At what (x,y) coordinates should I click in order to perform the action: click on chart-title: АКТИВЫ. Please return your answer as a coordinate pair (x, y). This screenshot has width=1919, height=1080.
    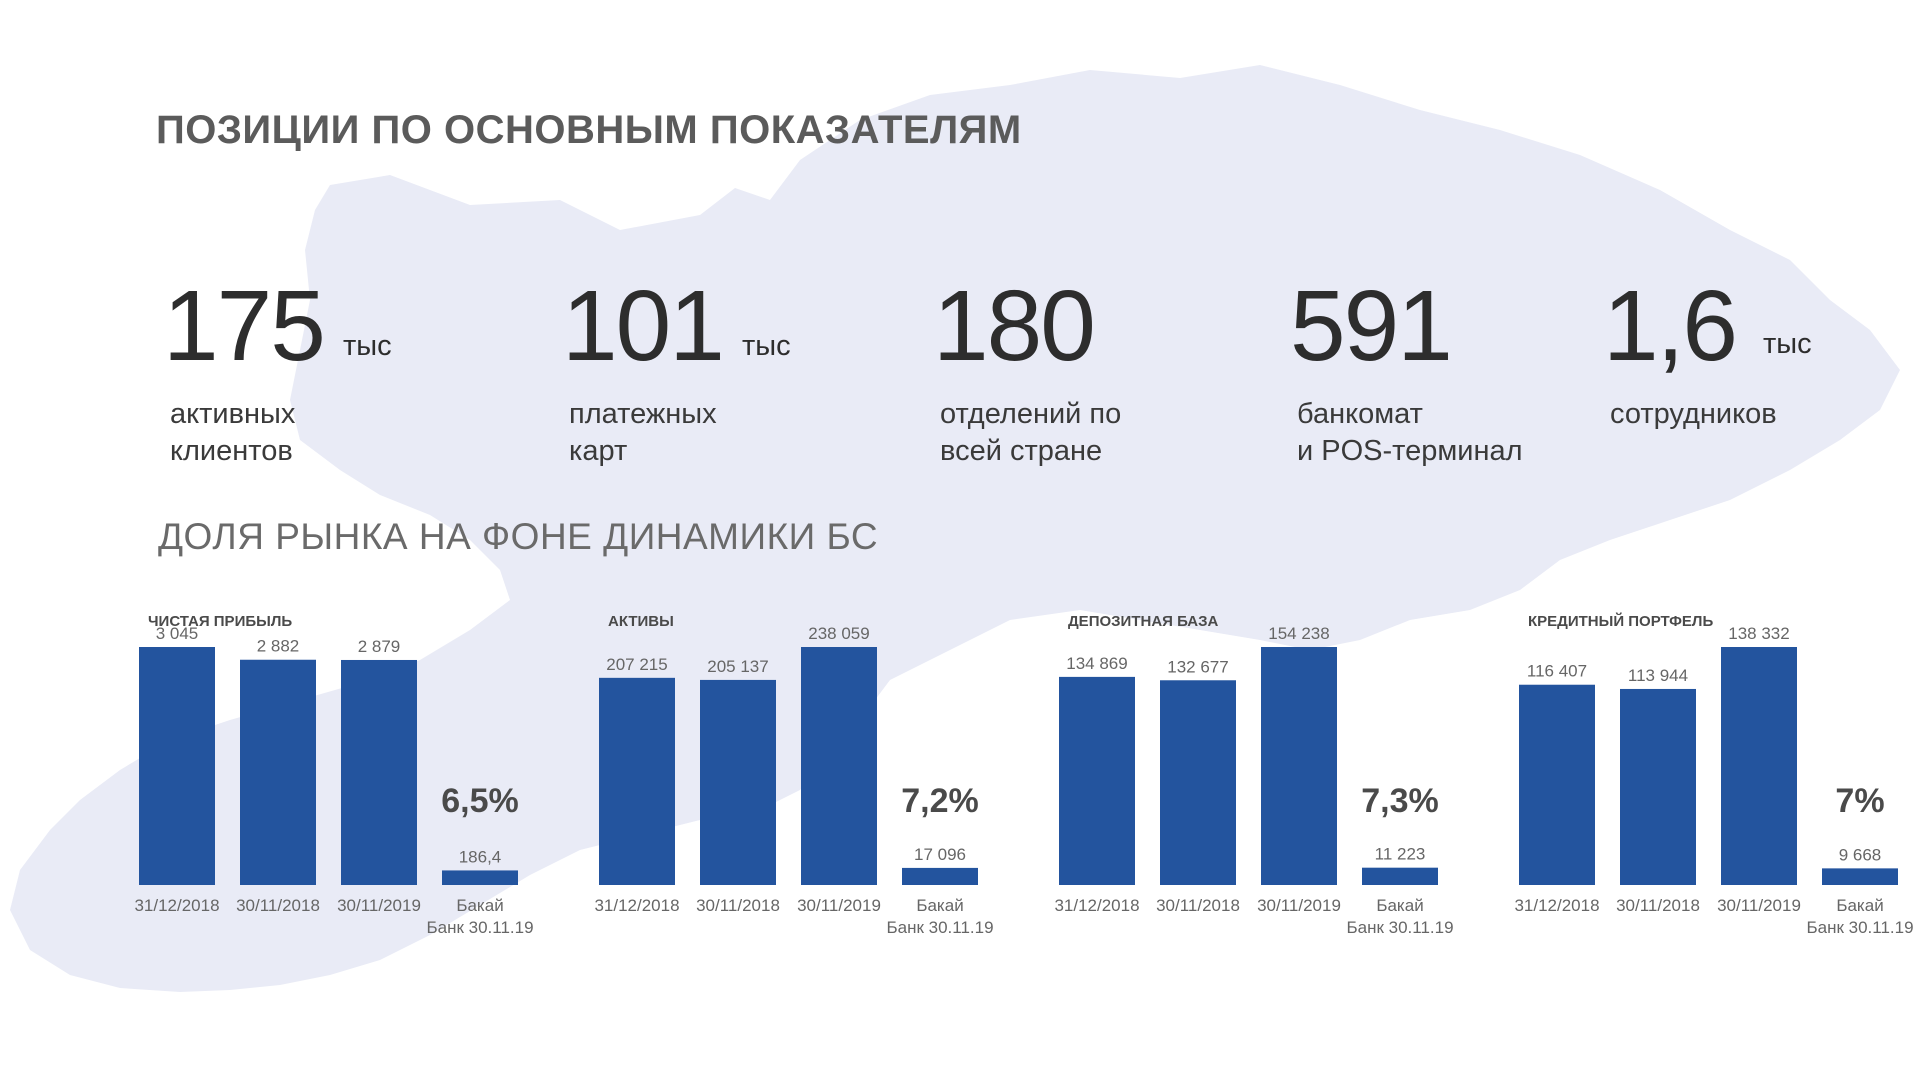
    Looking at the image, I should click on (641, 621).